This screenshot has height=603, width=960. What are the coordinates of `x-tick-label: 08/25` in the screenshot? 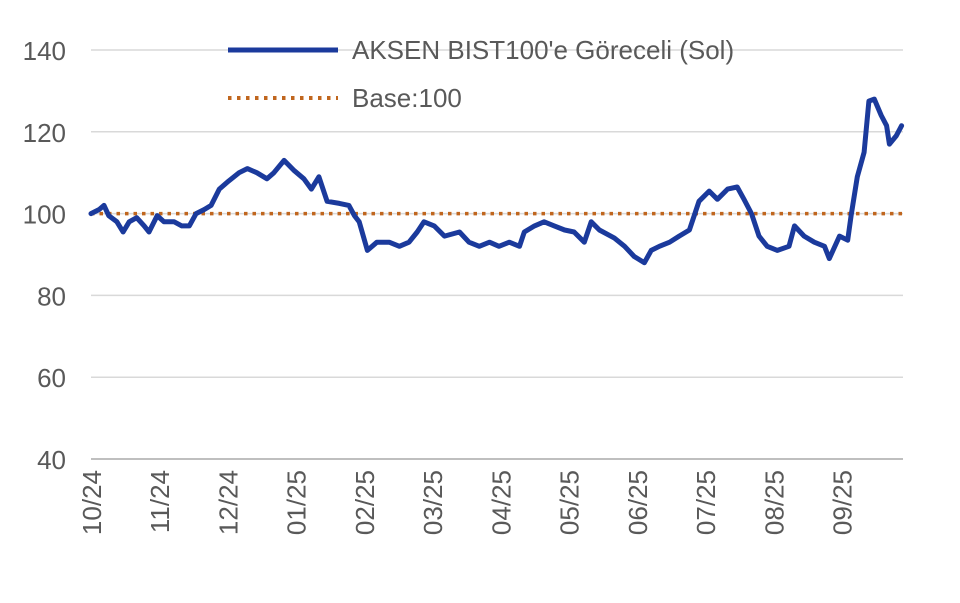 It's located at (774, 502).